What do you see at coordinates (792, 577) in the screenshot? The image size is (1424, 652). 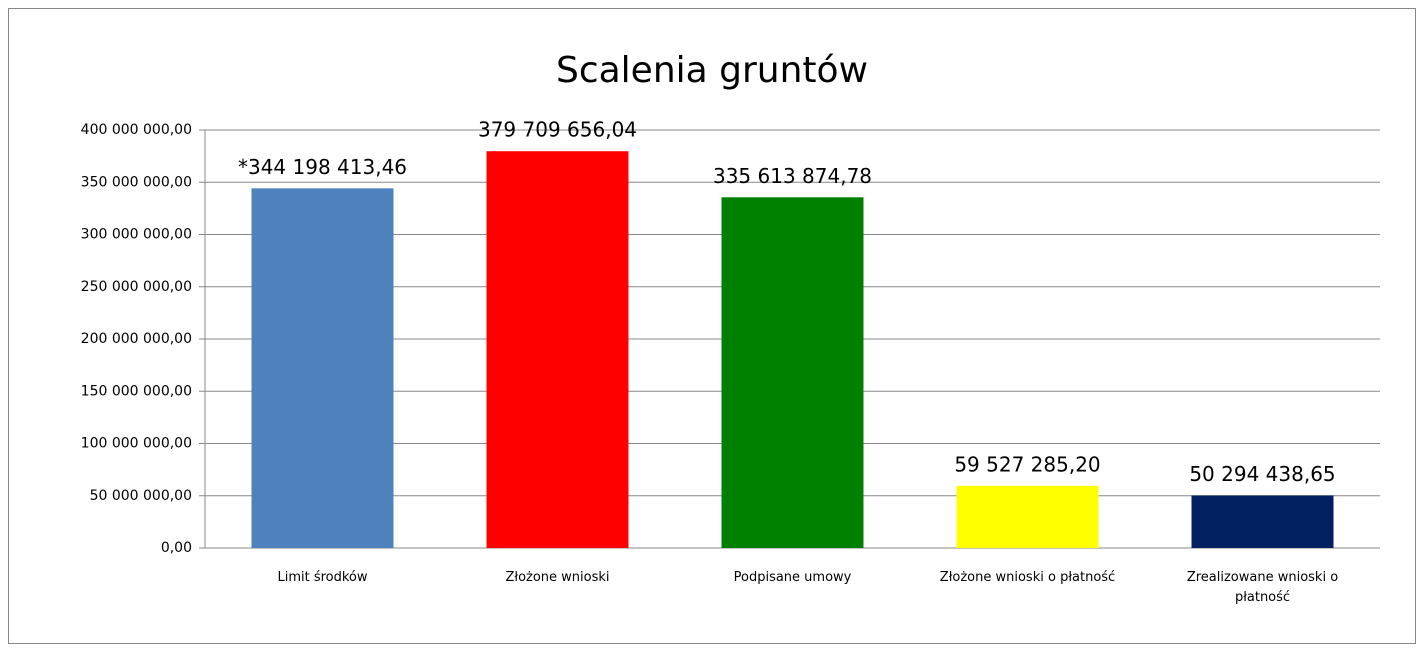 I see `x-tick-label: Podpisane umowy` at bounding box center [792, 577].